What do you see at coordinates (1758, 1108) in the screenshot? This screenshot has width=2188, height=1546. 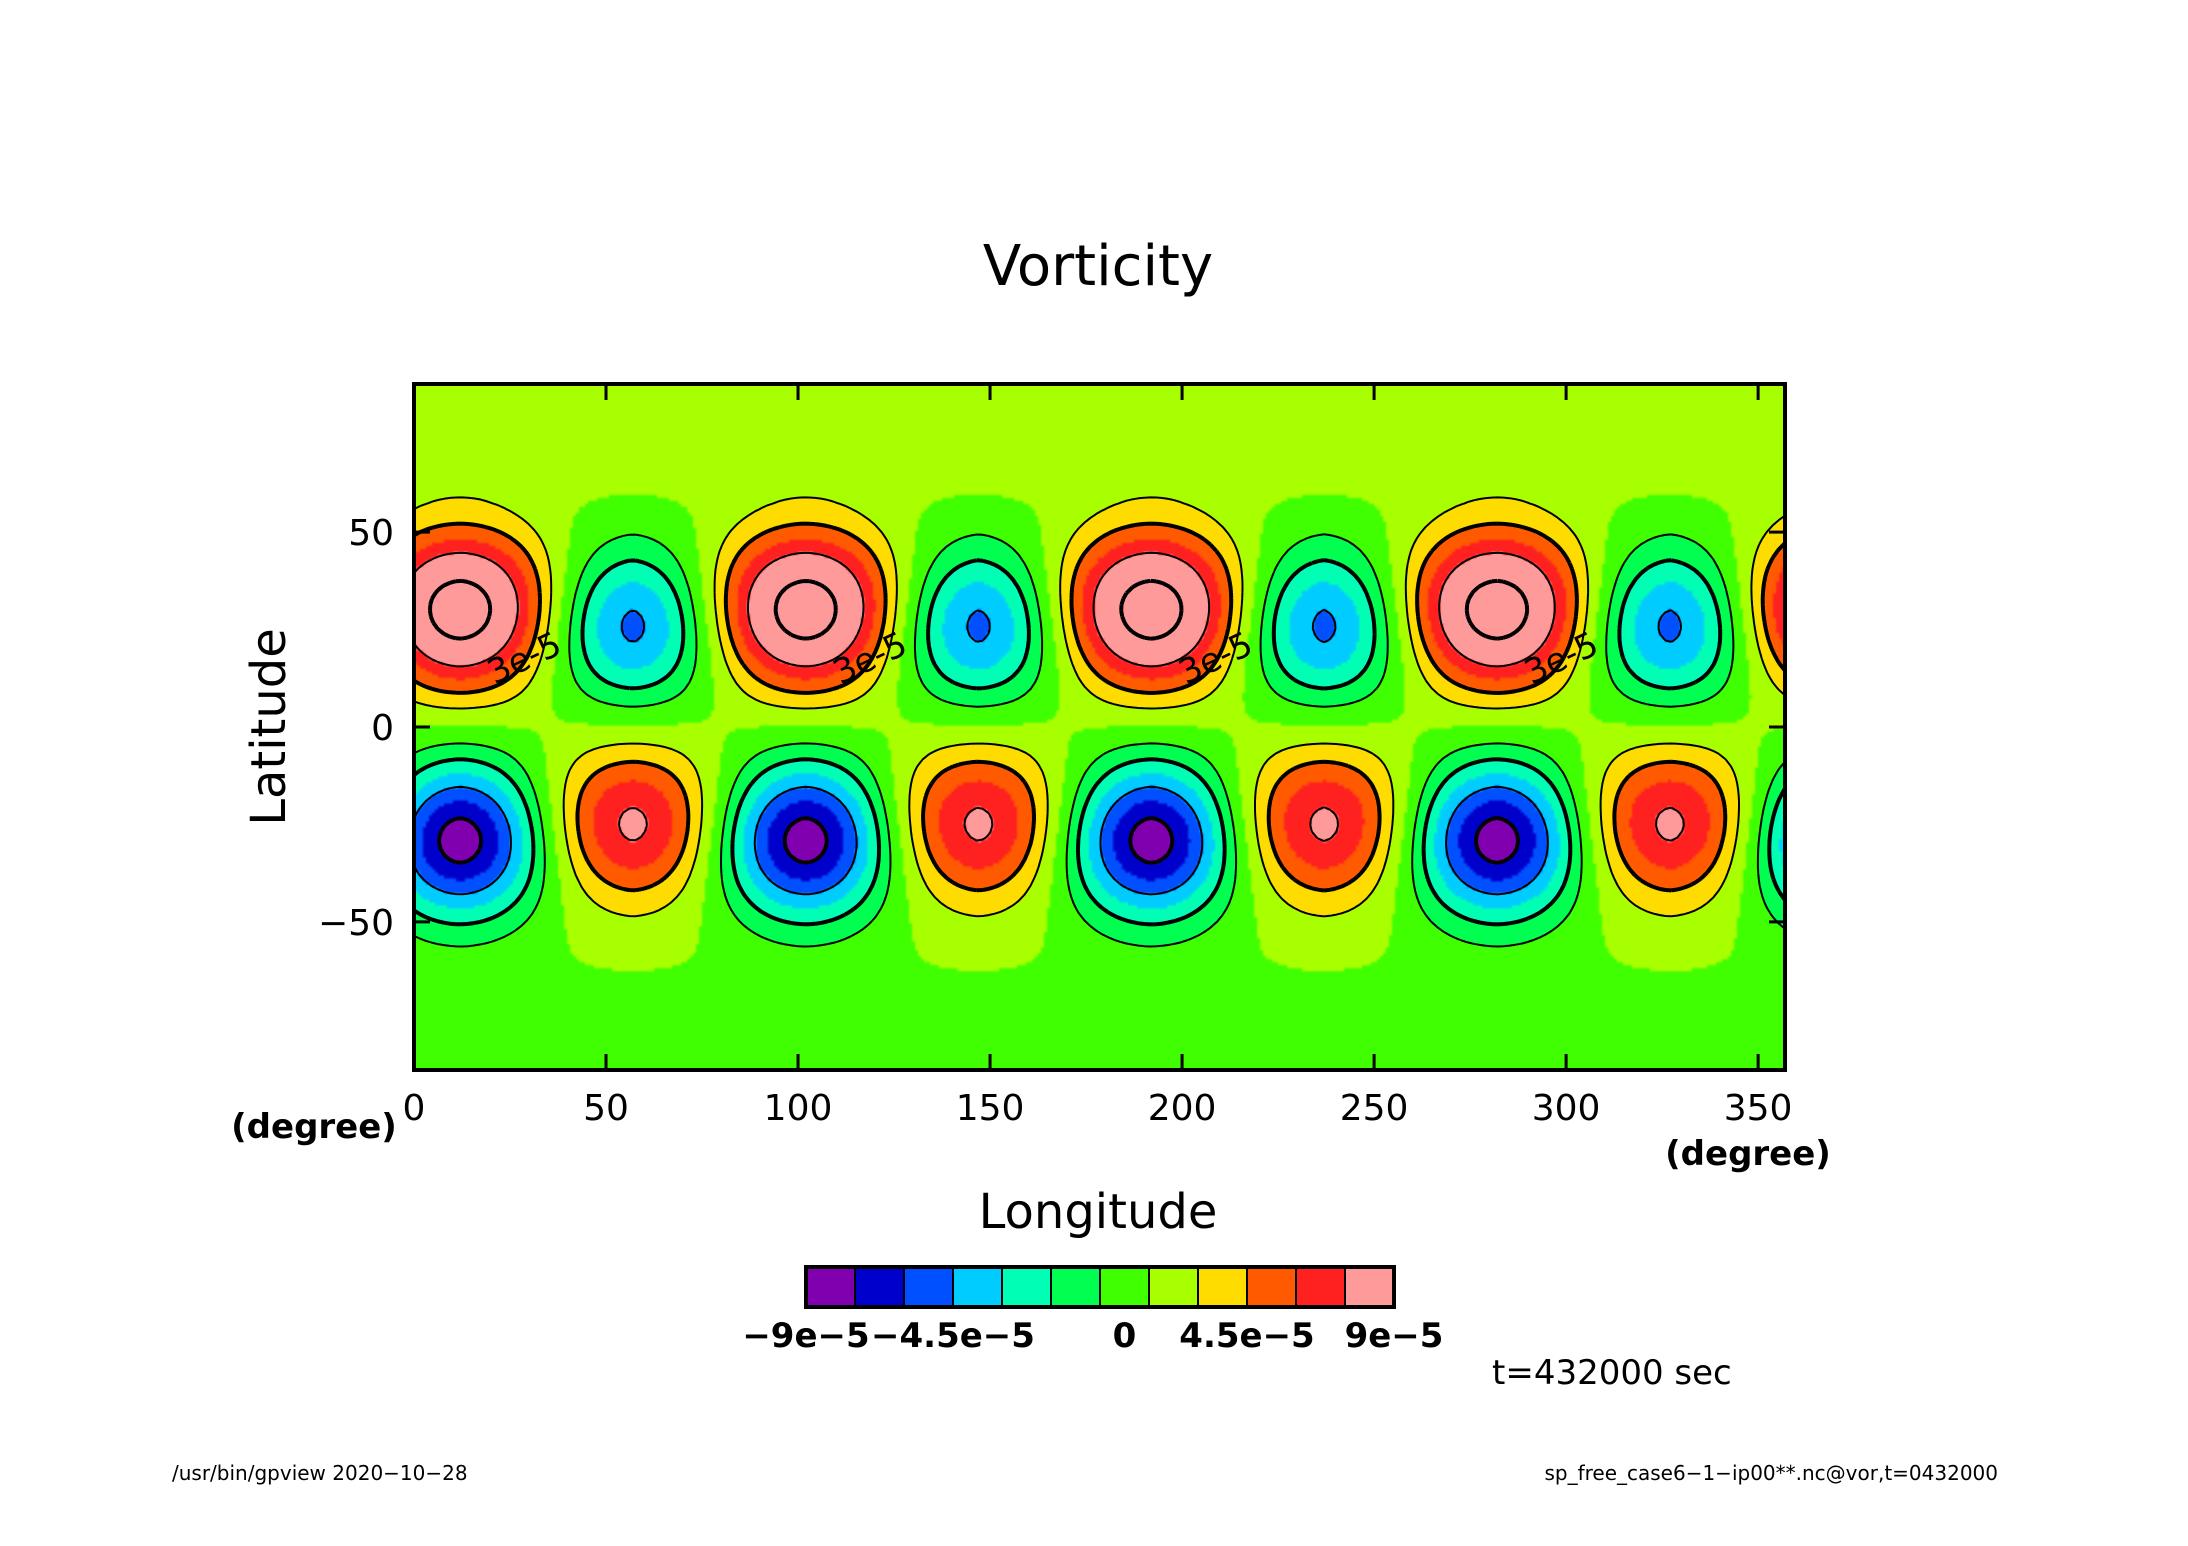 I see `x-tick-label: 350` at bounding box center [1758, 1108].